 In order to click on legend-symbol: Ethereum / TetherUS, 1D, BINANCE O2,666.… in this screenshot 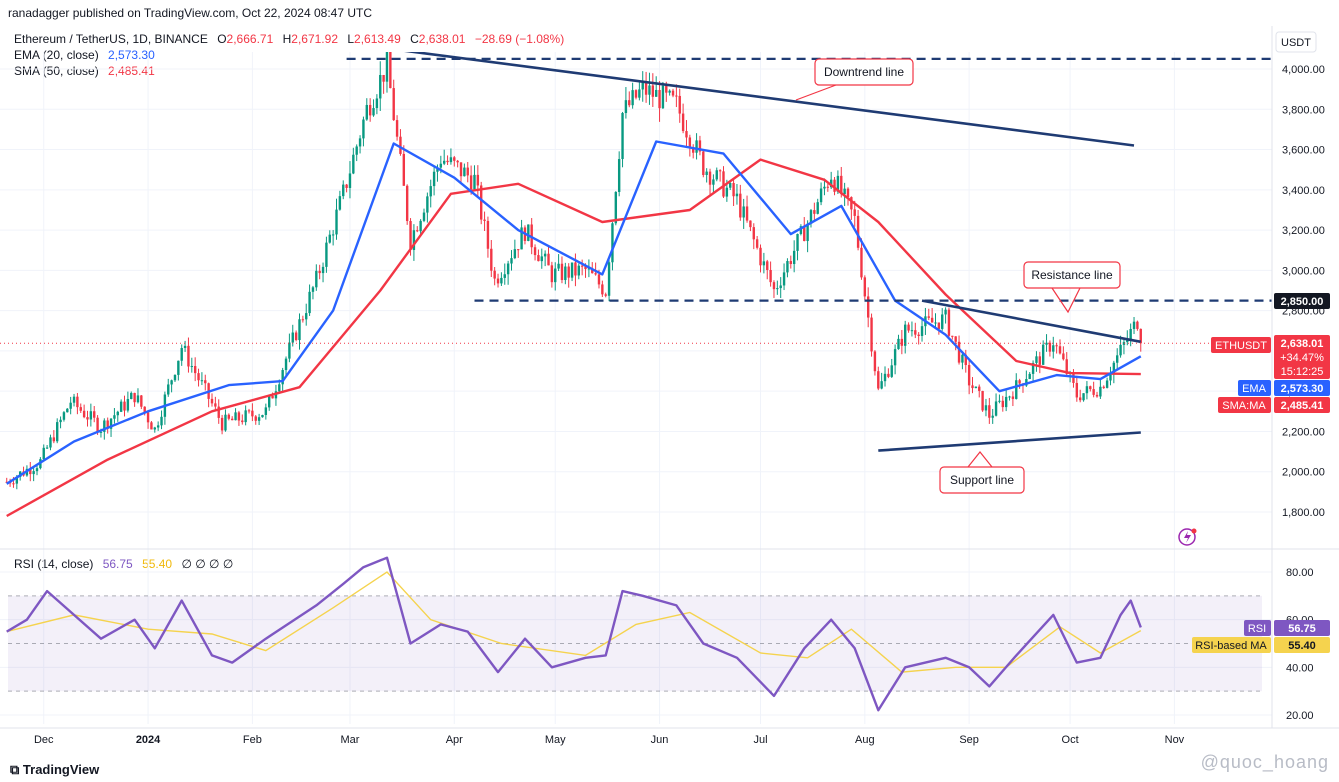, I will do `click(289, 39)`.